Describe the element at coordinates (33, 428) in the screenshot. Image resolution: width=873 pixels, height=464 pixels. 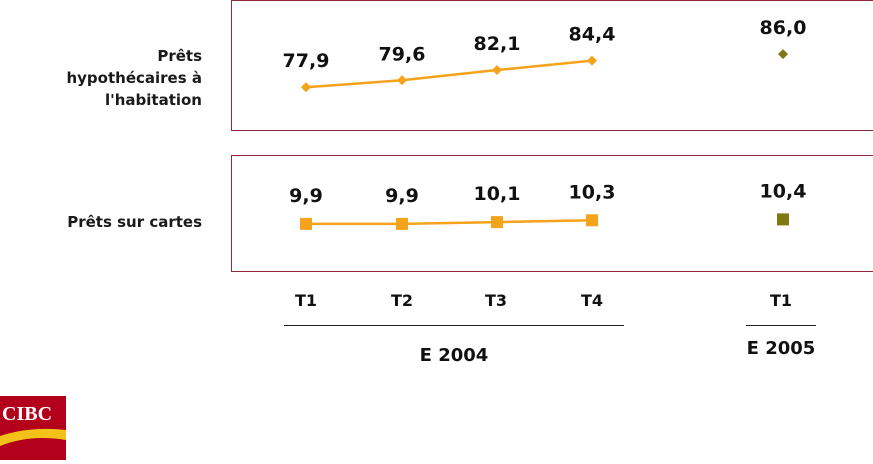
I see `cibc-logo: CIBC` at that location.